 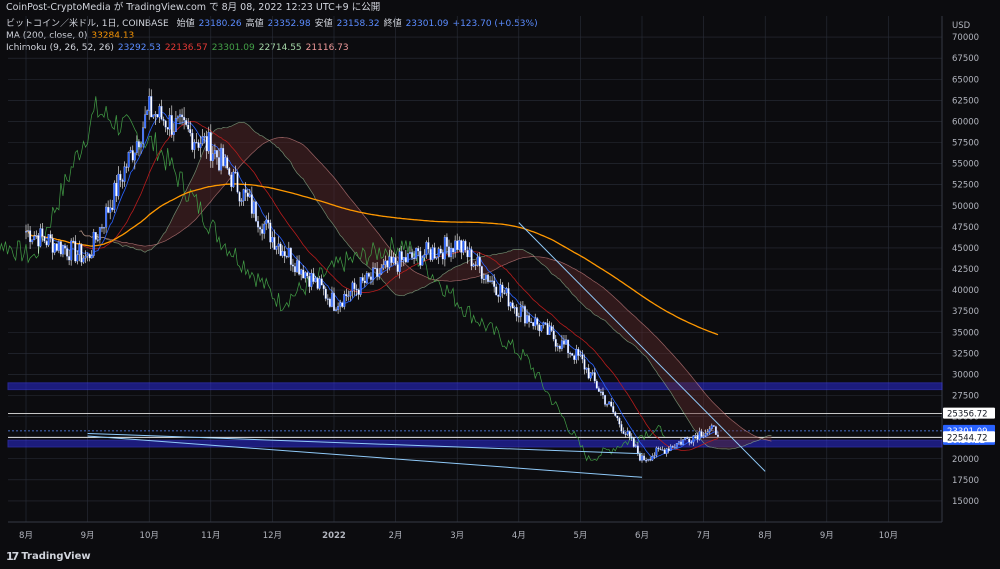 I want to click on open-value: 23180.26, so click(x=220, y=24).